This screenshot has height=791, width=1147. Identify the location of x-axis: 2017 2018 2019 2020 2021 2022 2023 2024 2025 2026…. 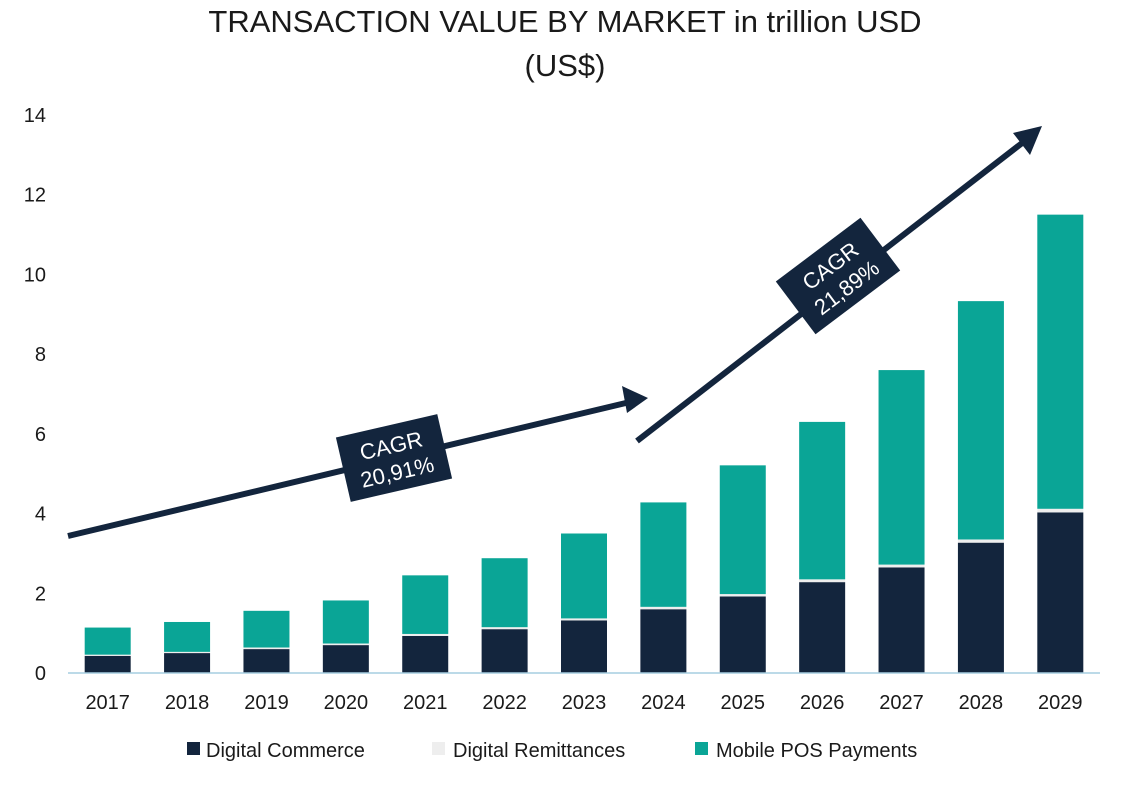
(583, 703).